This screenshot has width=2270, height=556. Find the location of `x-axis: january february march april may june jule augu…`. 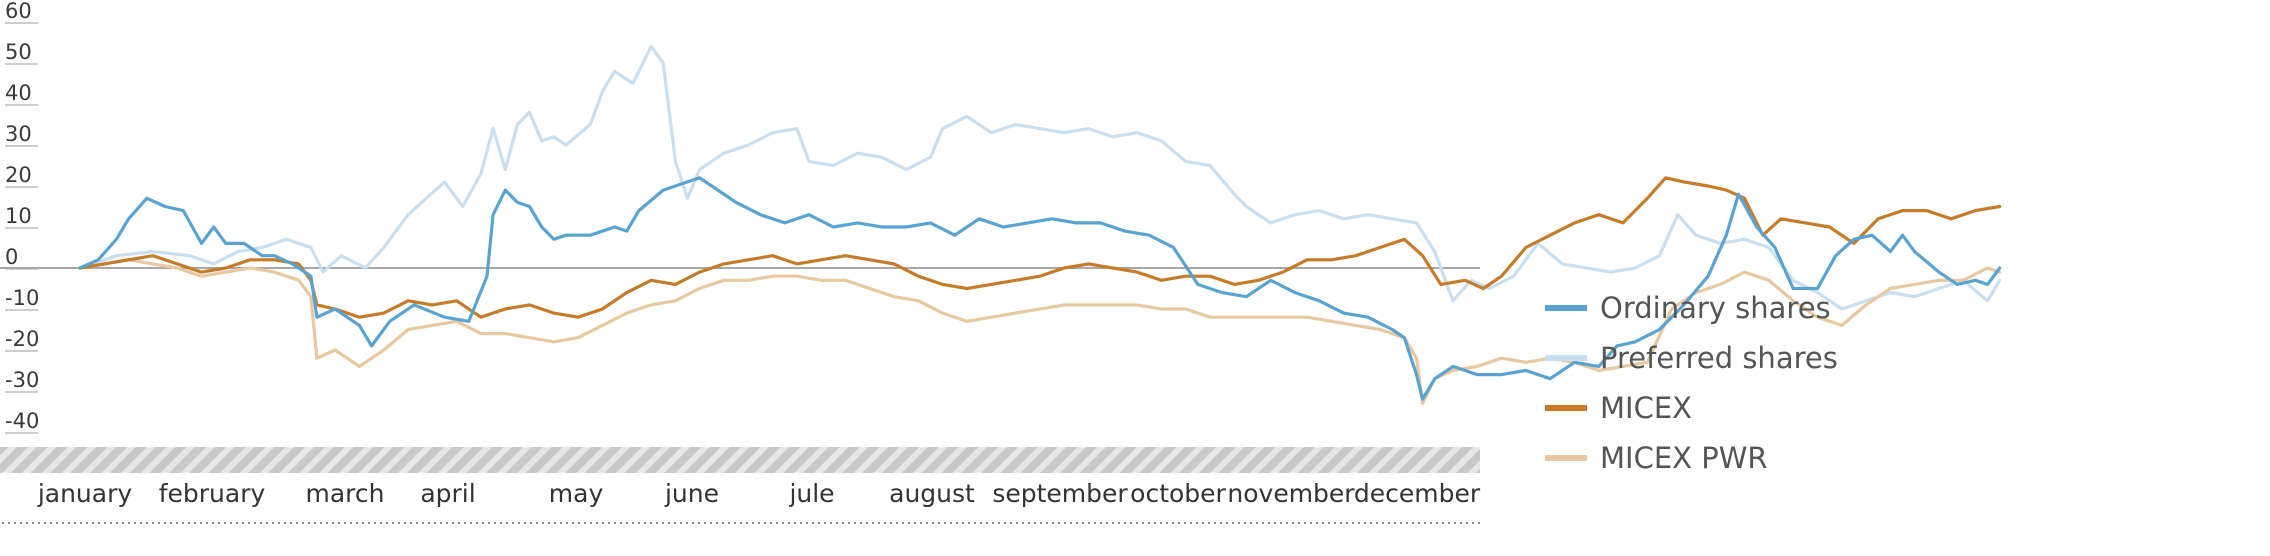

x-axis: january february march april may june jule augu… is located at coordinates (759, 493).